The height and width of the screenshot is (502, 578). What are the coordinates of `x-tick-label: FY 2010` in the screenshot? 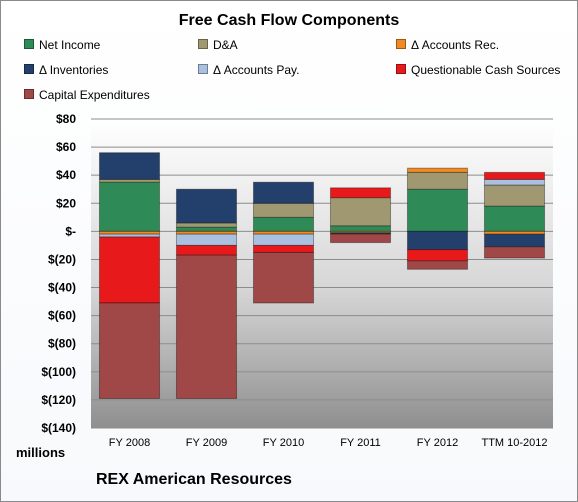 It's located at (283, 443).